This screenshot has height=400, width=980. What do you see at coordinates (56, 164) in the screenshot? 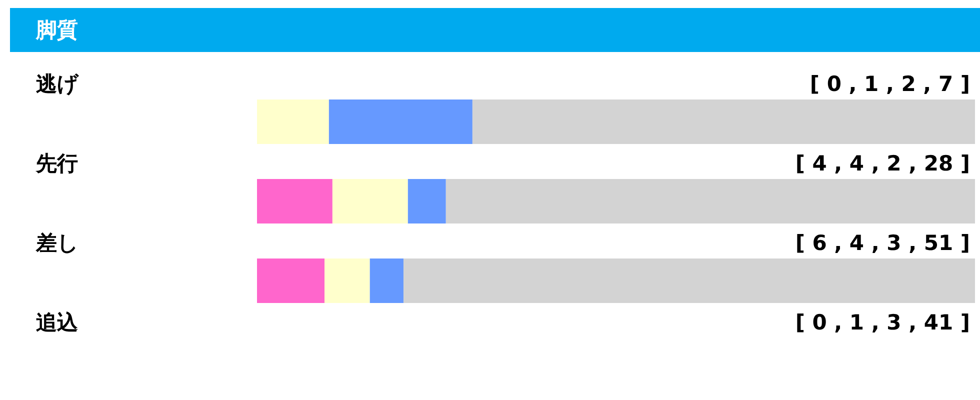
I see `y-tick-label: 先行` at bounding box center [56, 164].